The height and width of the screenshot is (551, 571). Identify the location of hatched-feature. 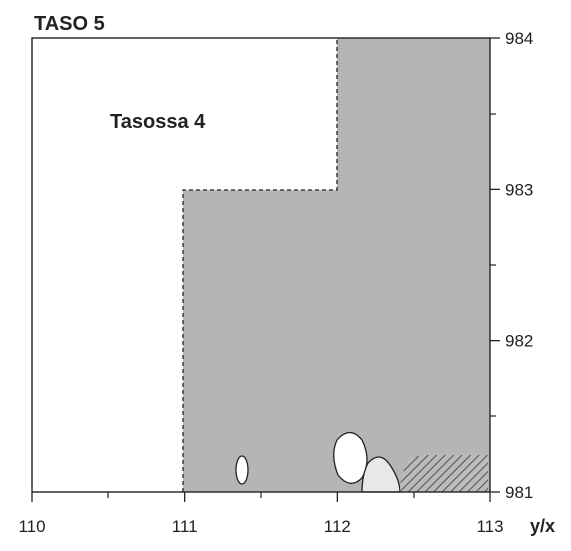
(444, 473).